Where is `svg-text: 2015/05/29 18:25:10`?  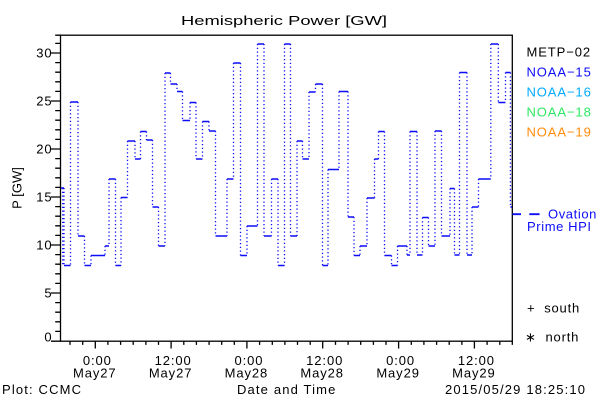
svg-text: 2015/05/29 18:25:10 is located at coordinates (515, 389).